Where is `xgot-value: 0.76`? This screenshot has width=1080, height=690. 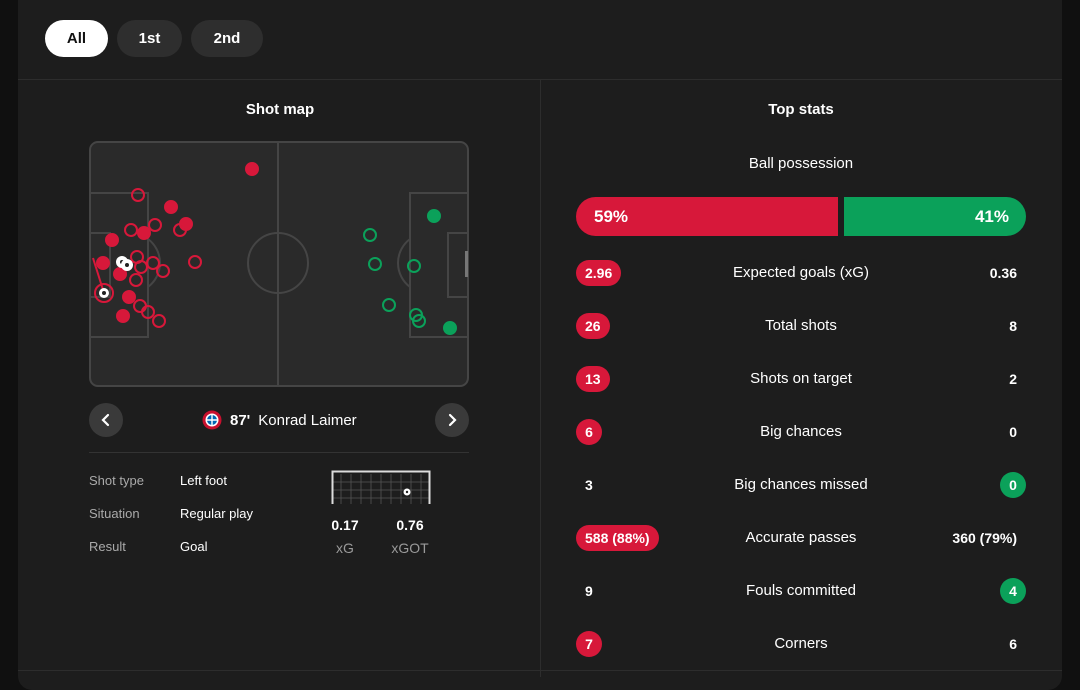 xgot-value: 0.76 is located at coordinates (410, 525).